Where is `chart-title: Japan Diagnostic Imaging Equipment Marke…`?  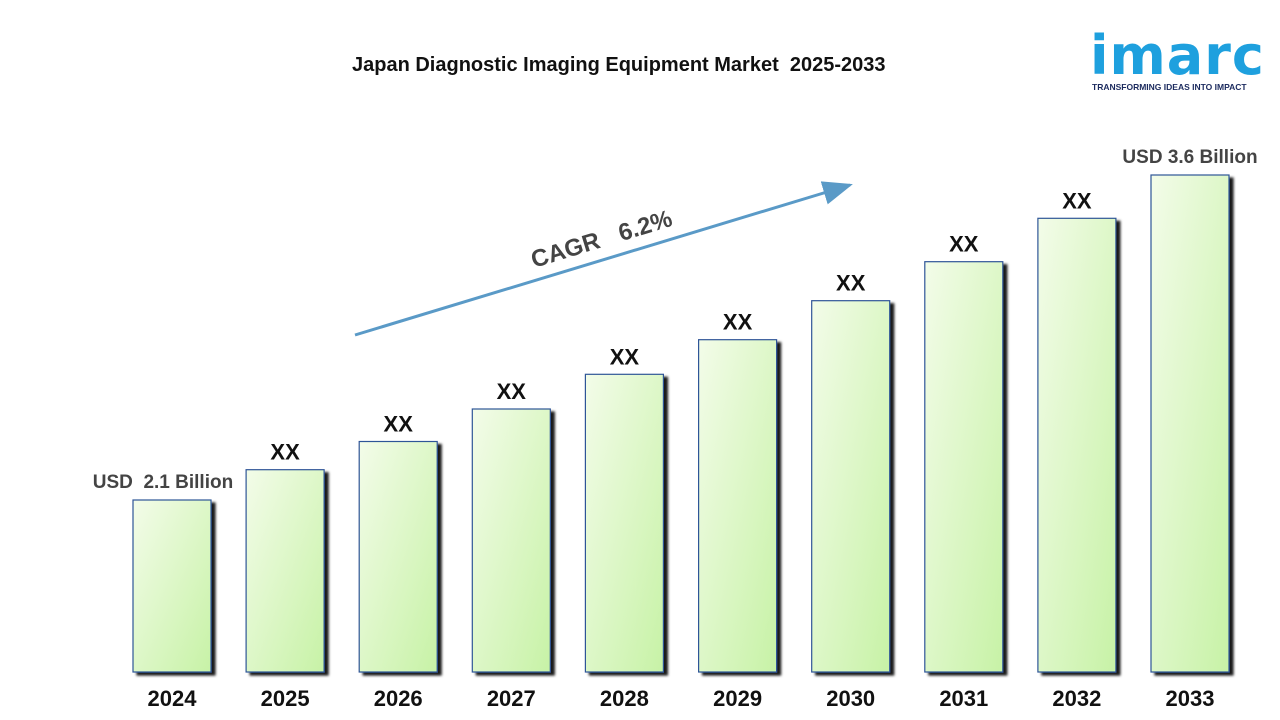
chart-title: Japan Diagnostic Imaging Equipment Marke… is located at coordinates (619, 65).